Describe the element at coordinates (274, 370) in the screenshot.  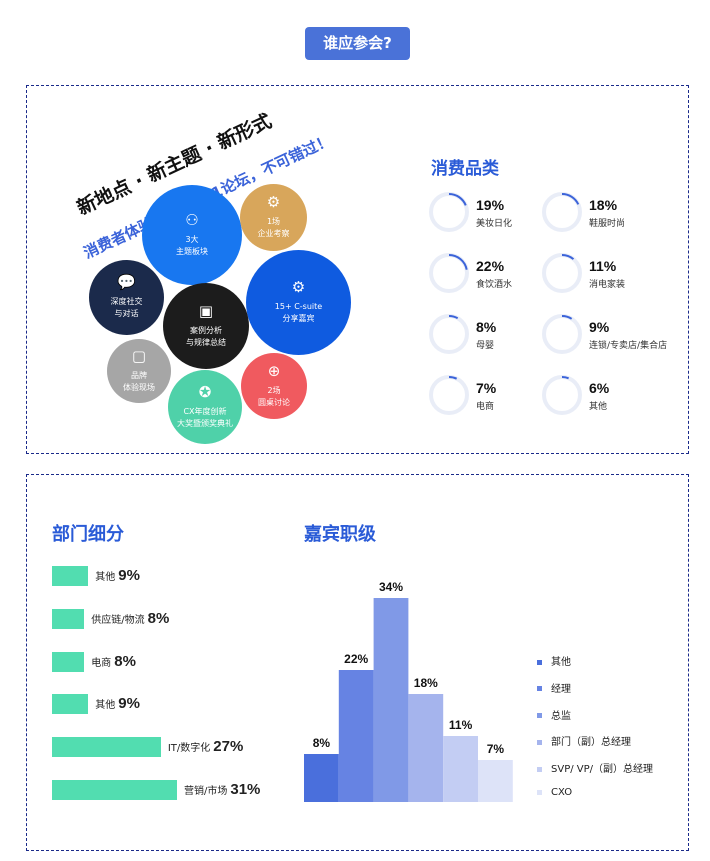
I see `roundtable-icon: ⊕` at that location.